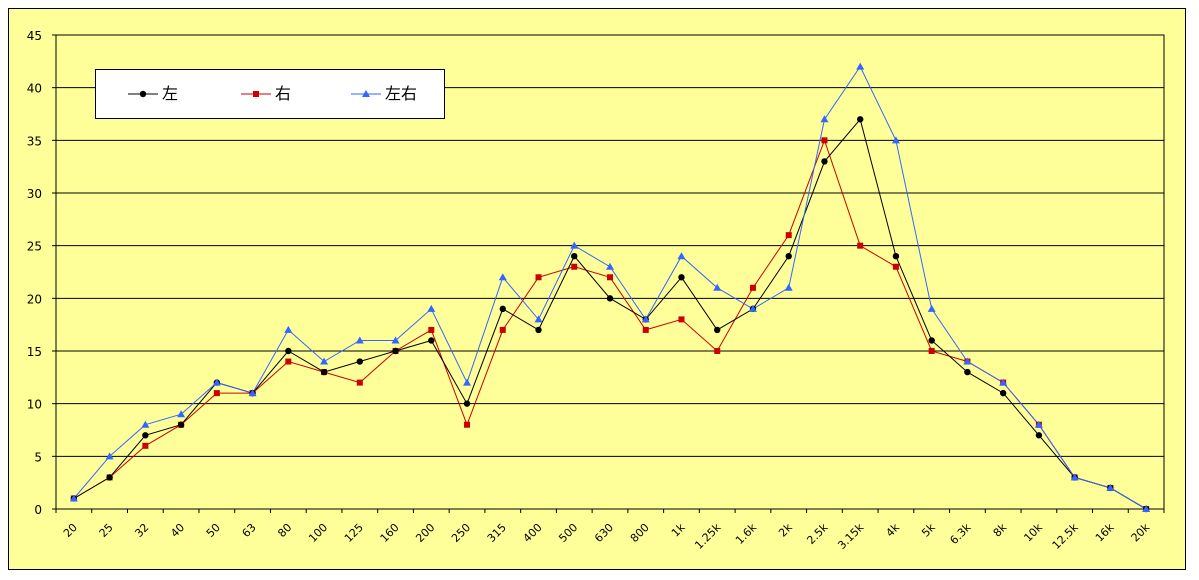  I want to click on legend-label-right: 右, so click(283, 93).